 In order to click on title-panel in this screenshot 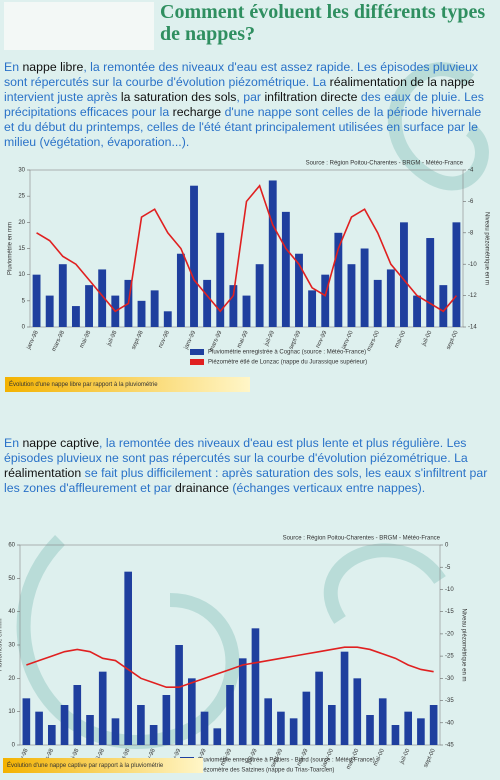, I will do `click(79, 26)`.